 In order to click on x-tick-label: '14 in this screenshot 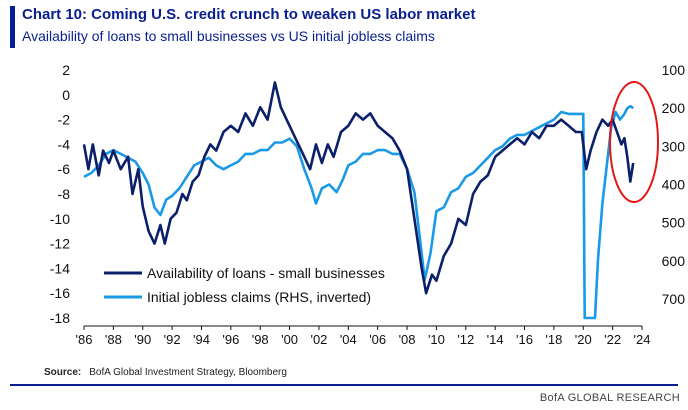, I will do `click(495, 339)`.